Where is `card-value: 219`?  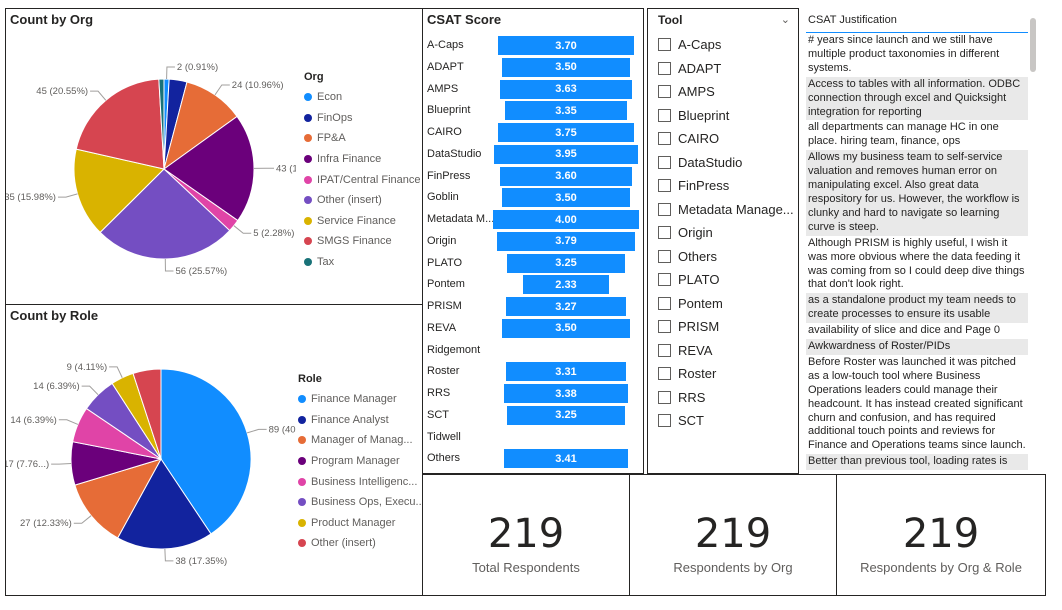 card-value: 219 is located at coordinates (941, 534).